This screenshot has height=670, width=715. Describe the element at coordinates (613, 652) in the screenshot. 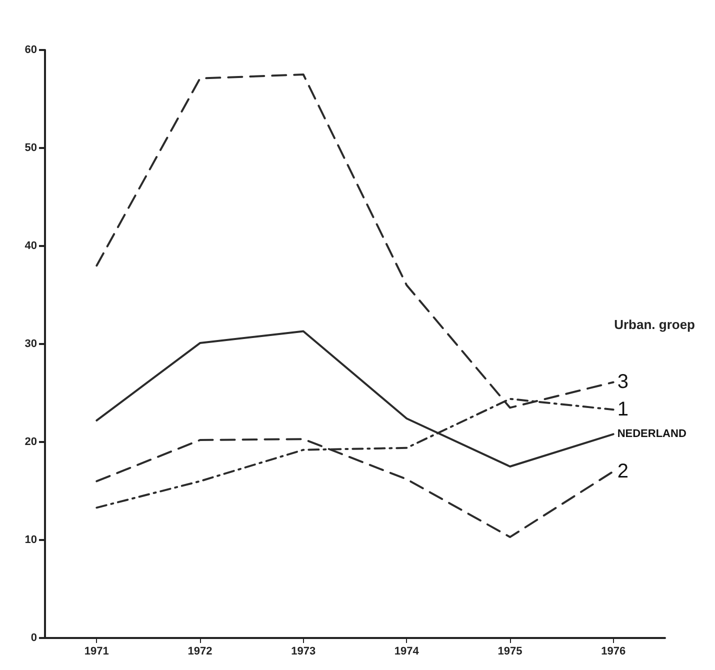

I see `x-tick-label: 1976` at that location.